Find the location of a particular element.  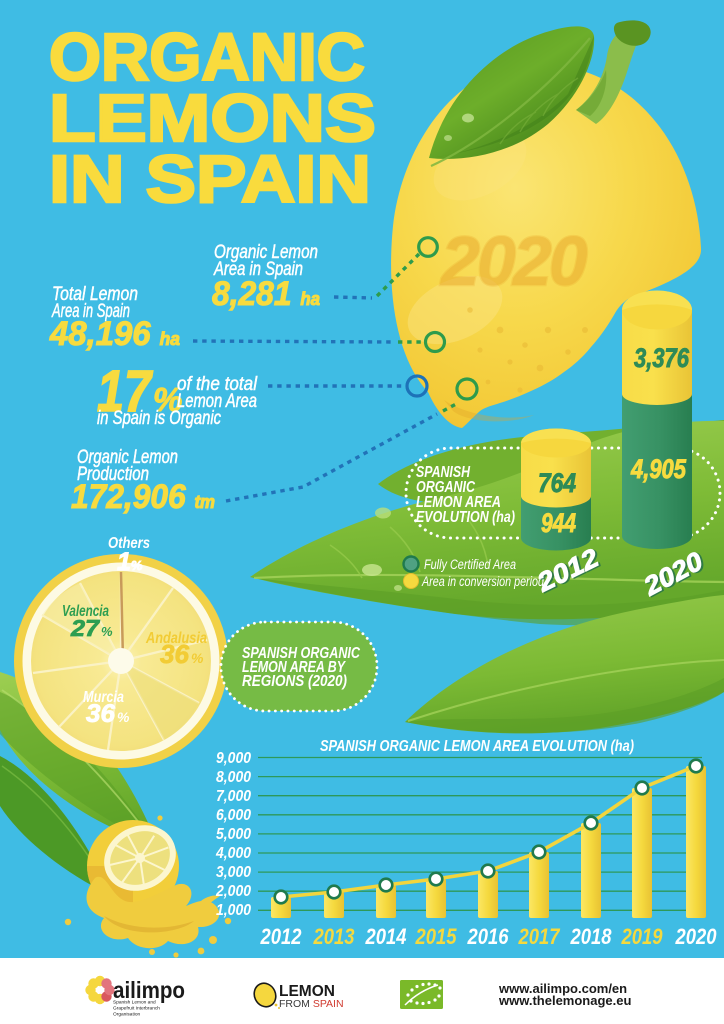

svg-text: 8,000 is located at coordinates (233, 777).